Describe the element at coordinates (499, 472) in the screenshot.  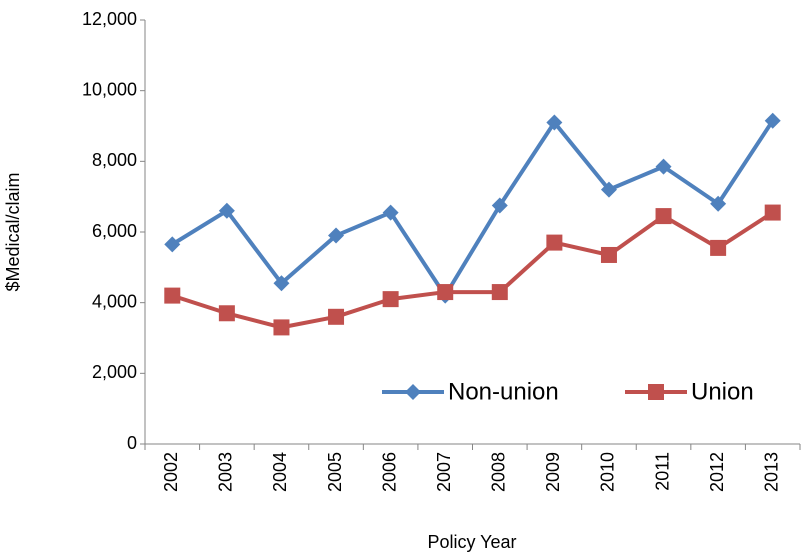
I see `x-tick-label: 2008` at that location.